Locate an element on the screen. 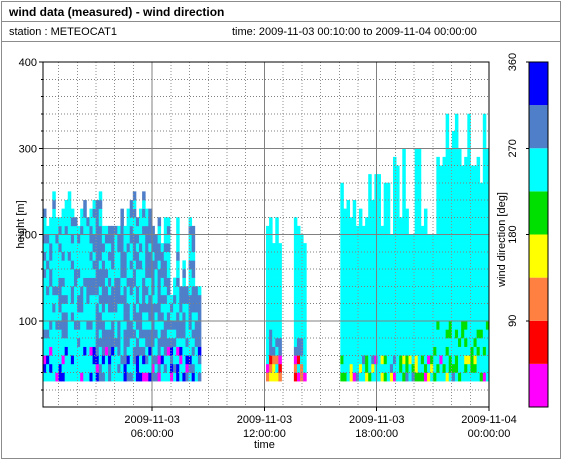 The height and width of the screenshot is (462, 564). chart-title: wind data (measured) - wind direction is located at coordinates (117, 12).